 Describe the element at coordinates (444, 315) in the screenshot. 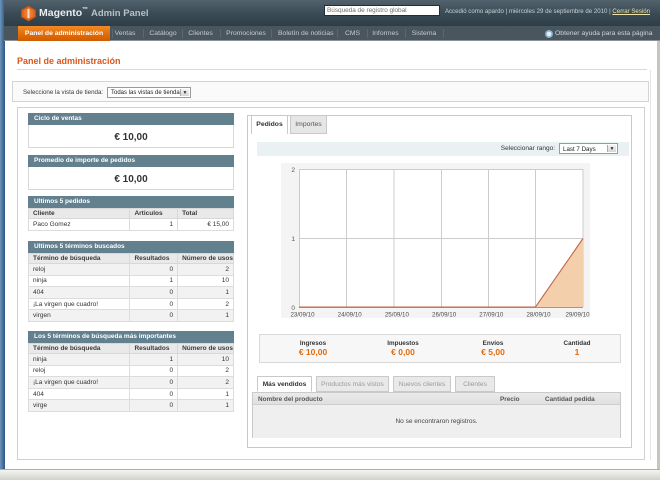

I see `svg-text: 26/09/10` at that location.